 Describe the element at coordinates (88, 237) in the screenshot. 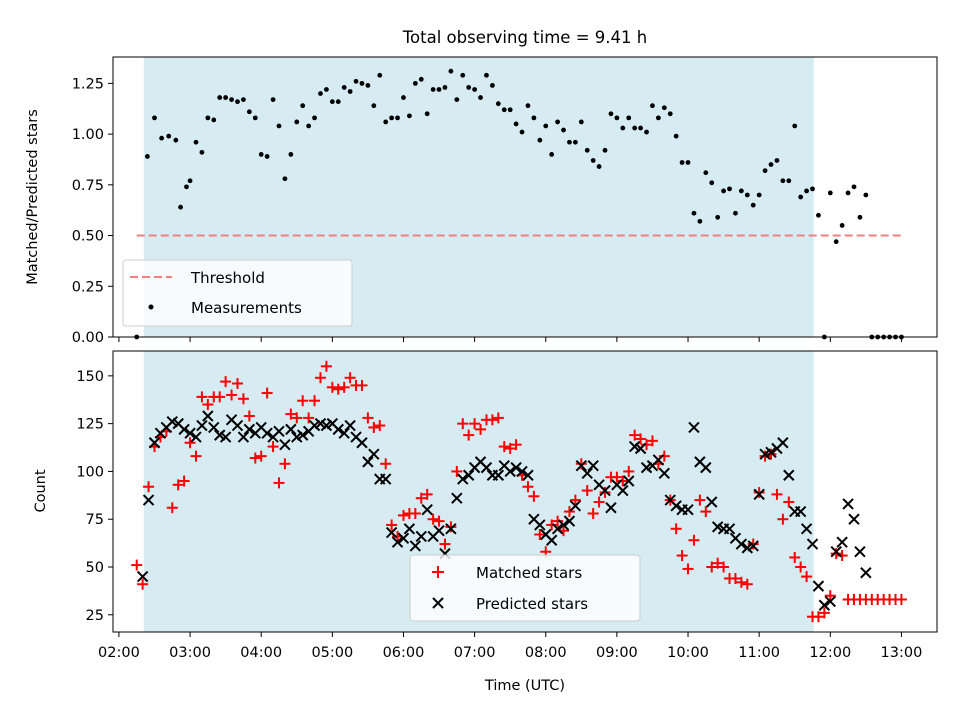

I see `y-tick-label: 0.50` at that location.